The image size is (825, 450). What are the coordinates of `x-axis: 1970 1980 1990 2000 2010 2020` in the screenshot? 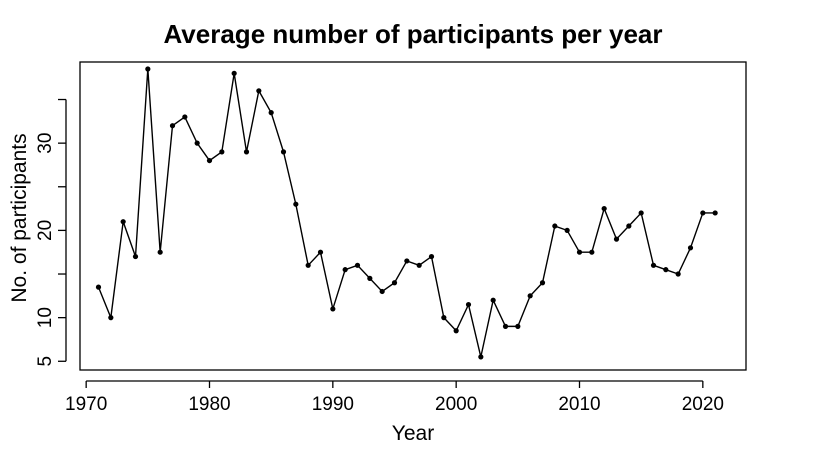 It's located at (394, 397).